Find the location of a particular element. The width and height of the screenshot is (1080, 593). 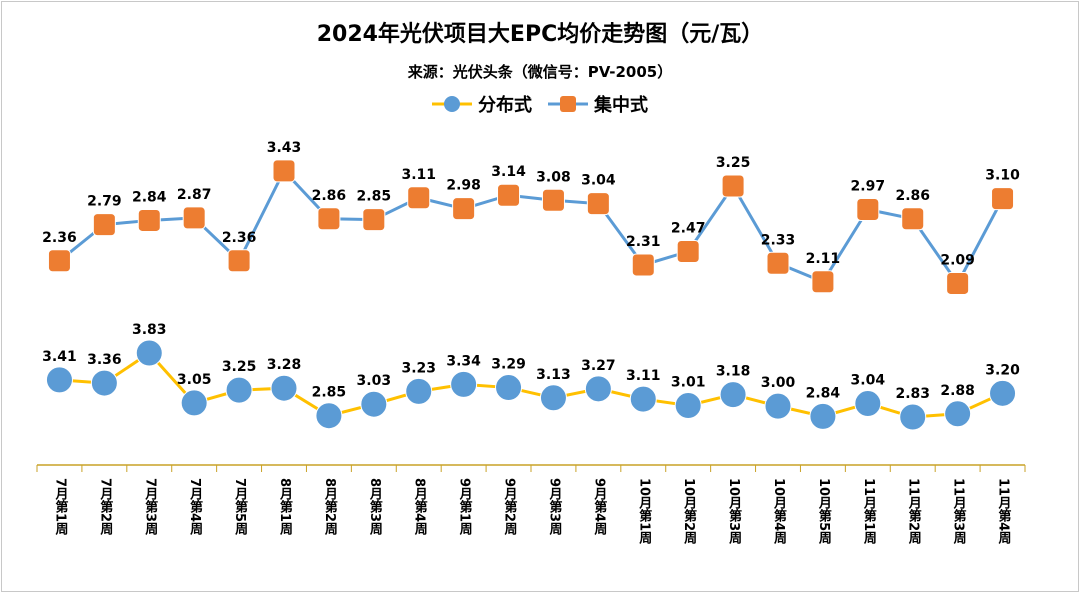

distributed-data-label: 3.36 is located at coordinates (104, 360).